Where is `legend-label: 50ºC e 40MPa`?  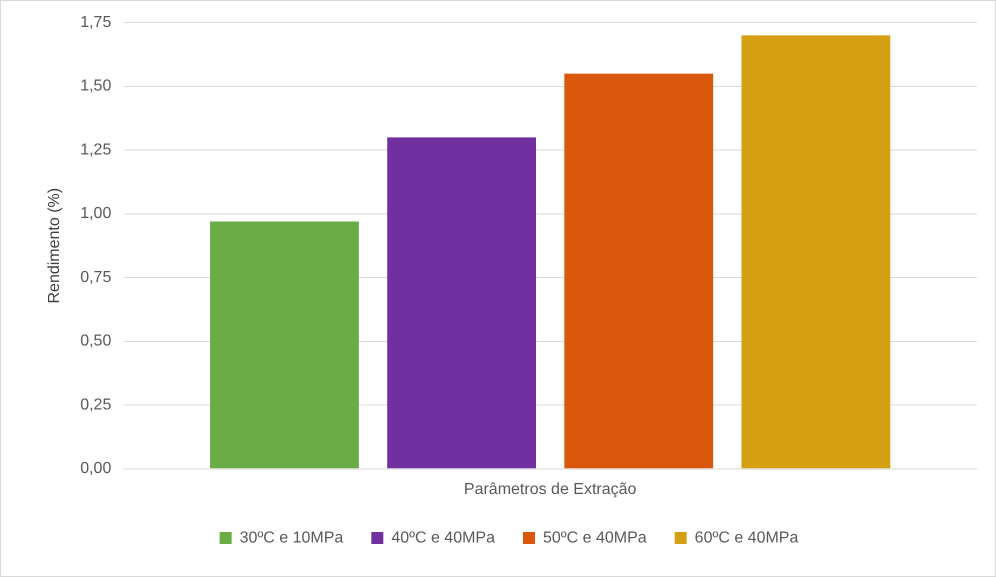 legend-label: 50ºC e 40MPa is located at coordinates (595, 537).